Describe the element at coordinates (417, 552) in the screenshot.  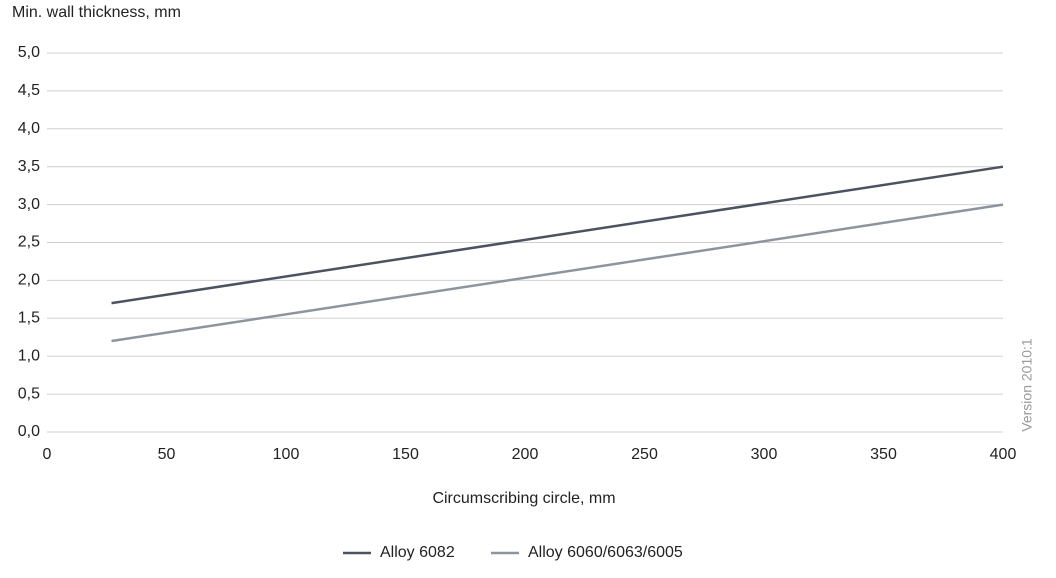
I see `legend-label: Alloy 6082` at that location.